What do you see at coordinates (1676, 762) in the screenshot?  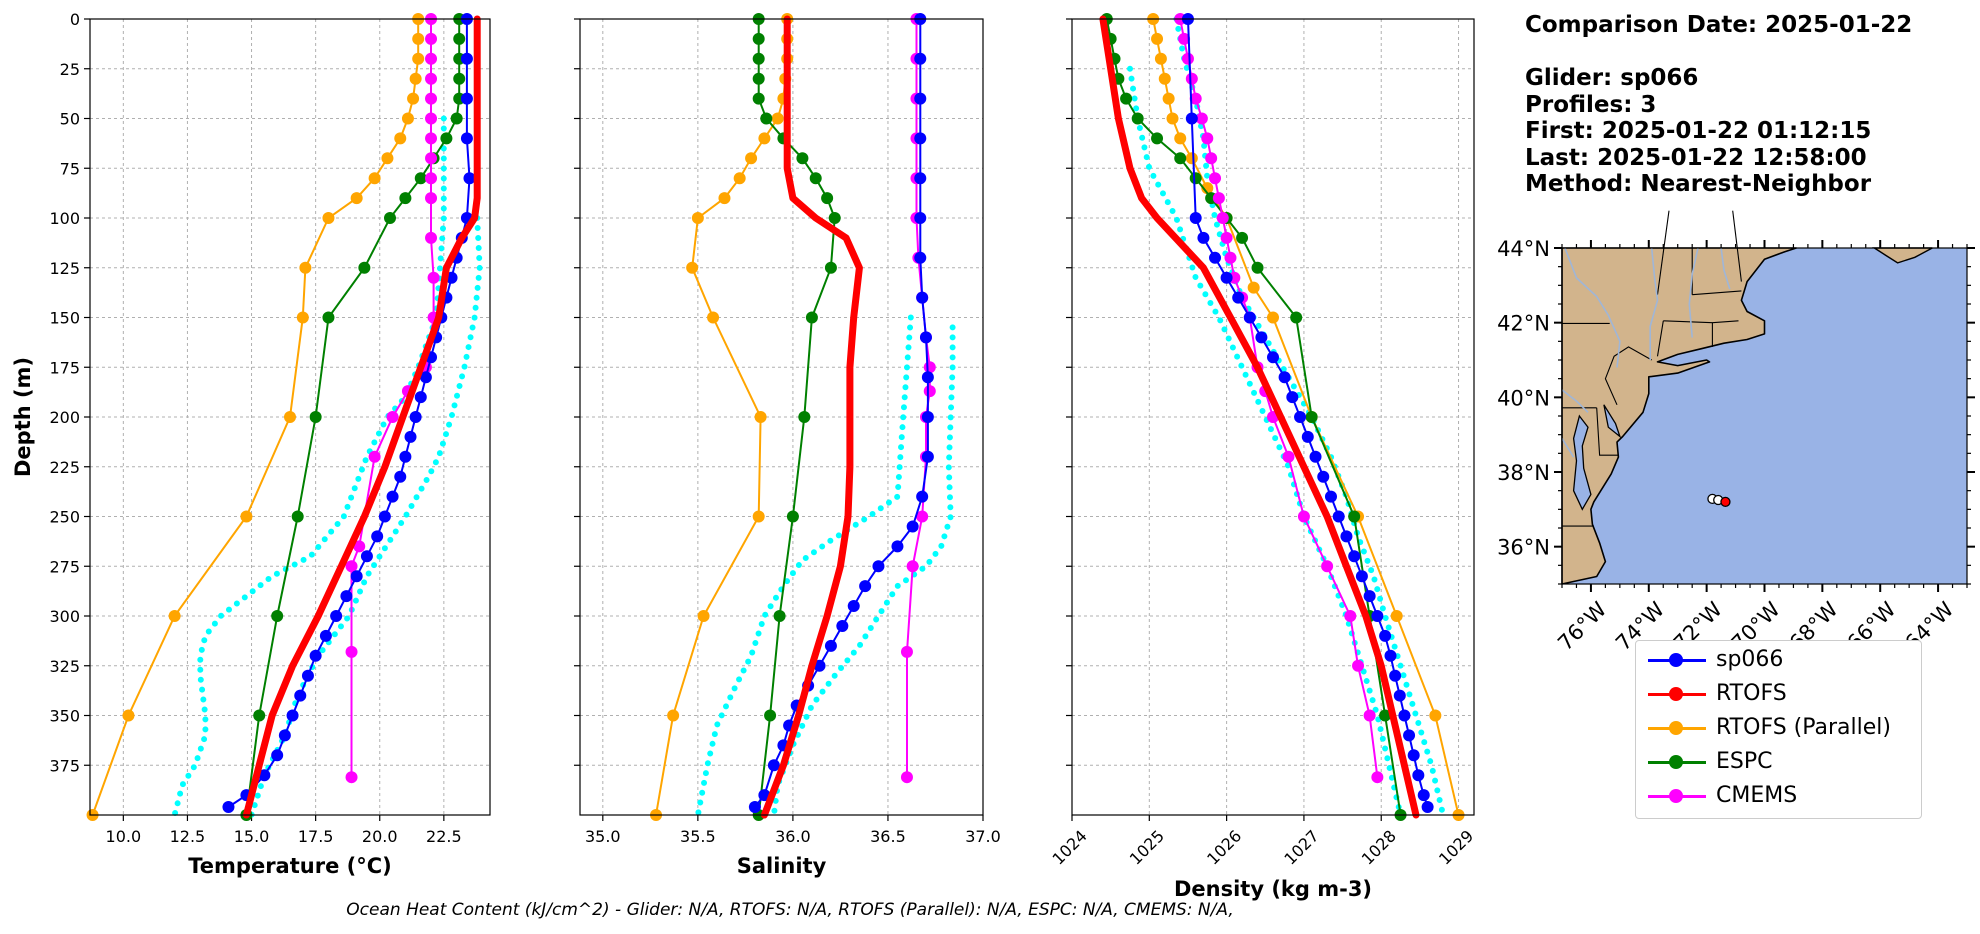 I see `legend-swatch-dot` at bounding box center [1676, 762].